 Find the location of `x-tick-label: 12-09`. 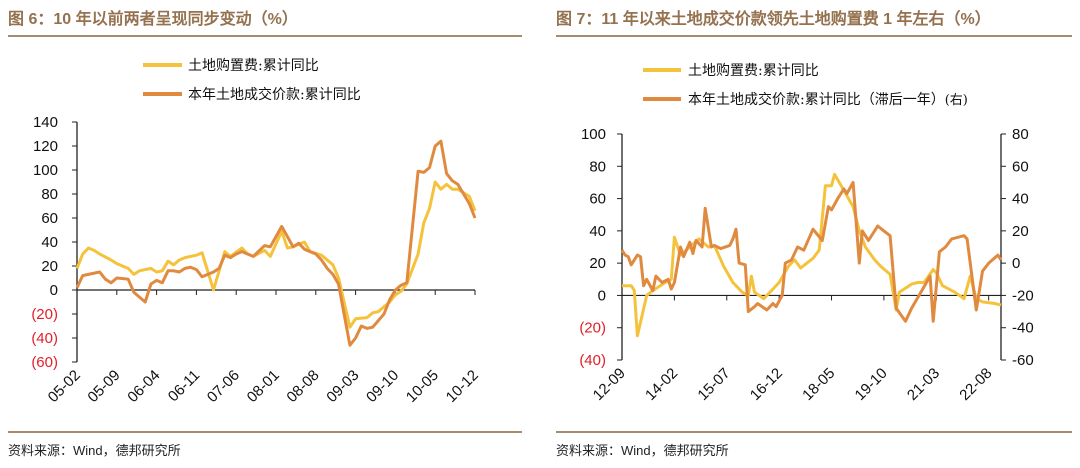

x-tick-label: 12-09 is located at coordinates (609, 384).